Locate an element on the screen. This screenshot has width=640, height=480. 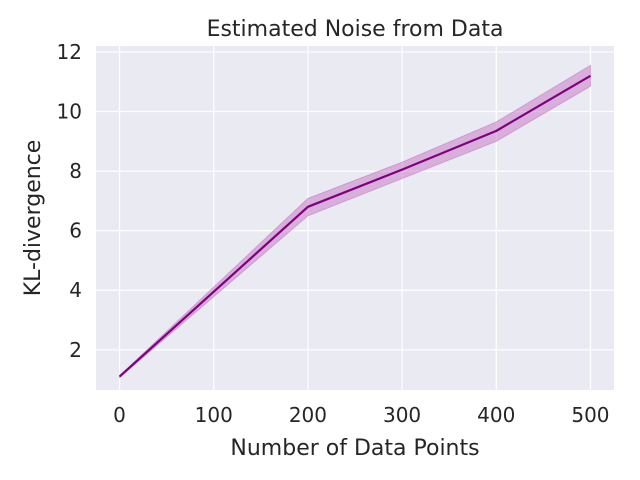
x-tick-label: 100 is located at coordinates (214, 415).